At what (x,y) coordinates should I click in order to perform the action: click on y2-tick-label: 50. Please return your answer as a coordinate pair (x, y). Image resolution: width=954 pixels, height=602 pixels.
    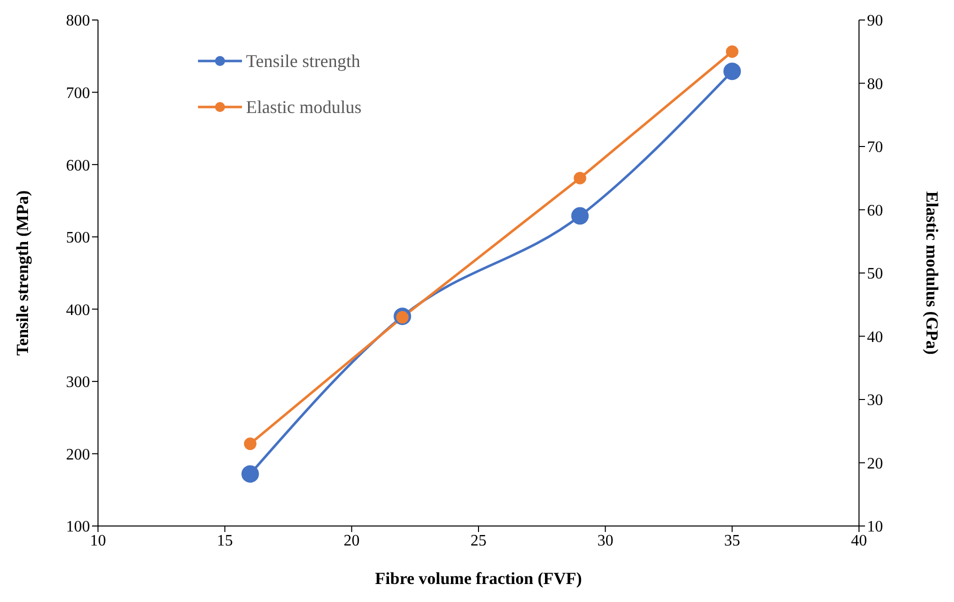
    Looking at the image, I should click on (875, 274).